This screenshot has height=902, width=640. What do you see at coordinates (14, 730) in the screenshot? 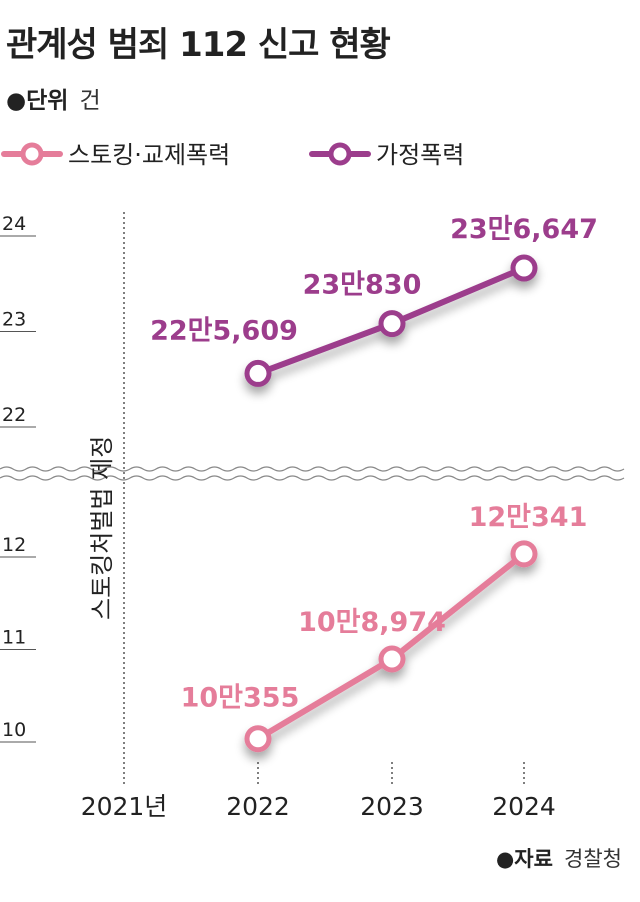
I see `y-tick-label: 10` at bounding box center [14, 730].